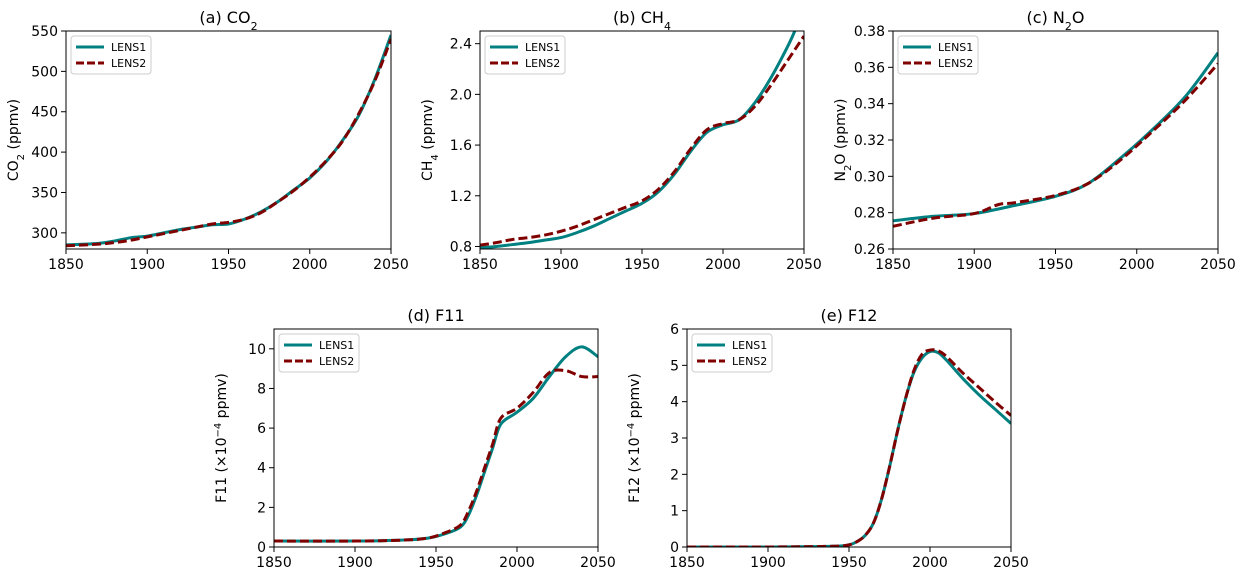 This screenshot has width=1251, height=573. Describe the element at coordinates (674, 512) in the screenshot. I see `y-tick-label: 1` at that location.